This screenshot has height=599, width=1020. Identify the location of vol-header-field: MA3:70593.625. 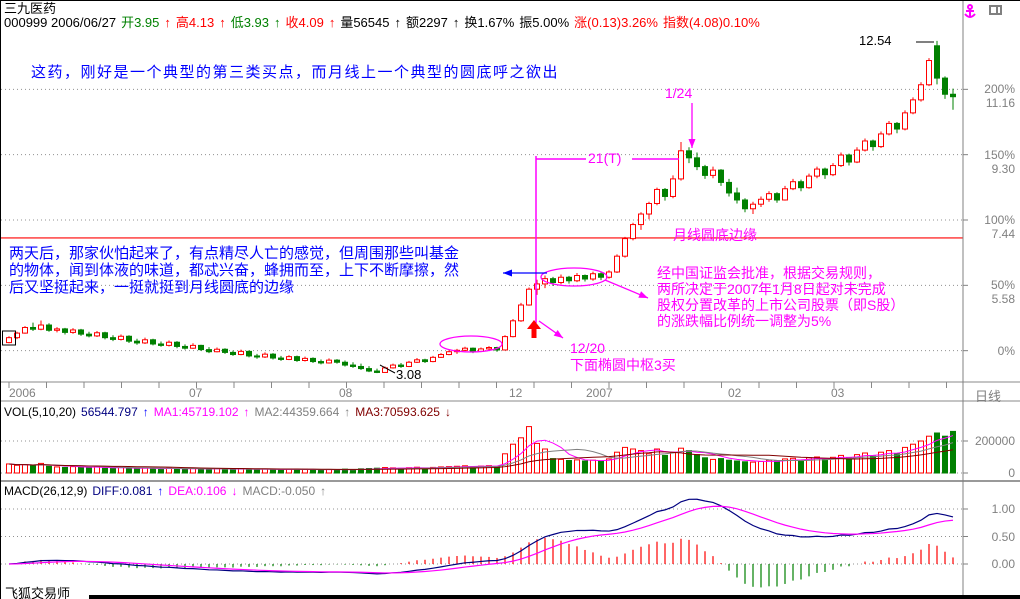
(397, 412).